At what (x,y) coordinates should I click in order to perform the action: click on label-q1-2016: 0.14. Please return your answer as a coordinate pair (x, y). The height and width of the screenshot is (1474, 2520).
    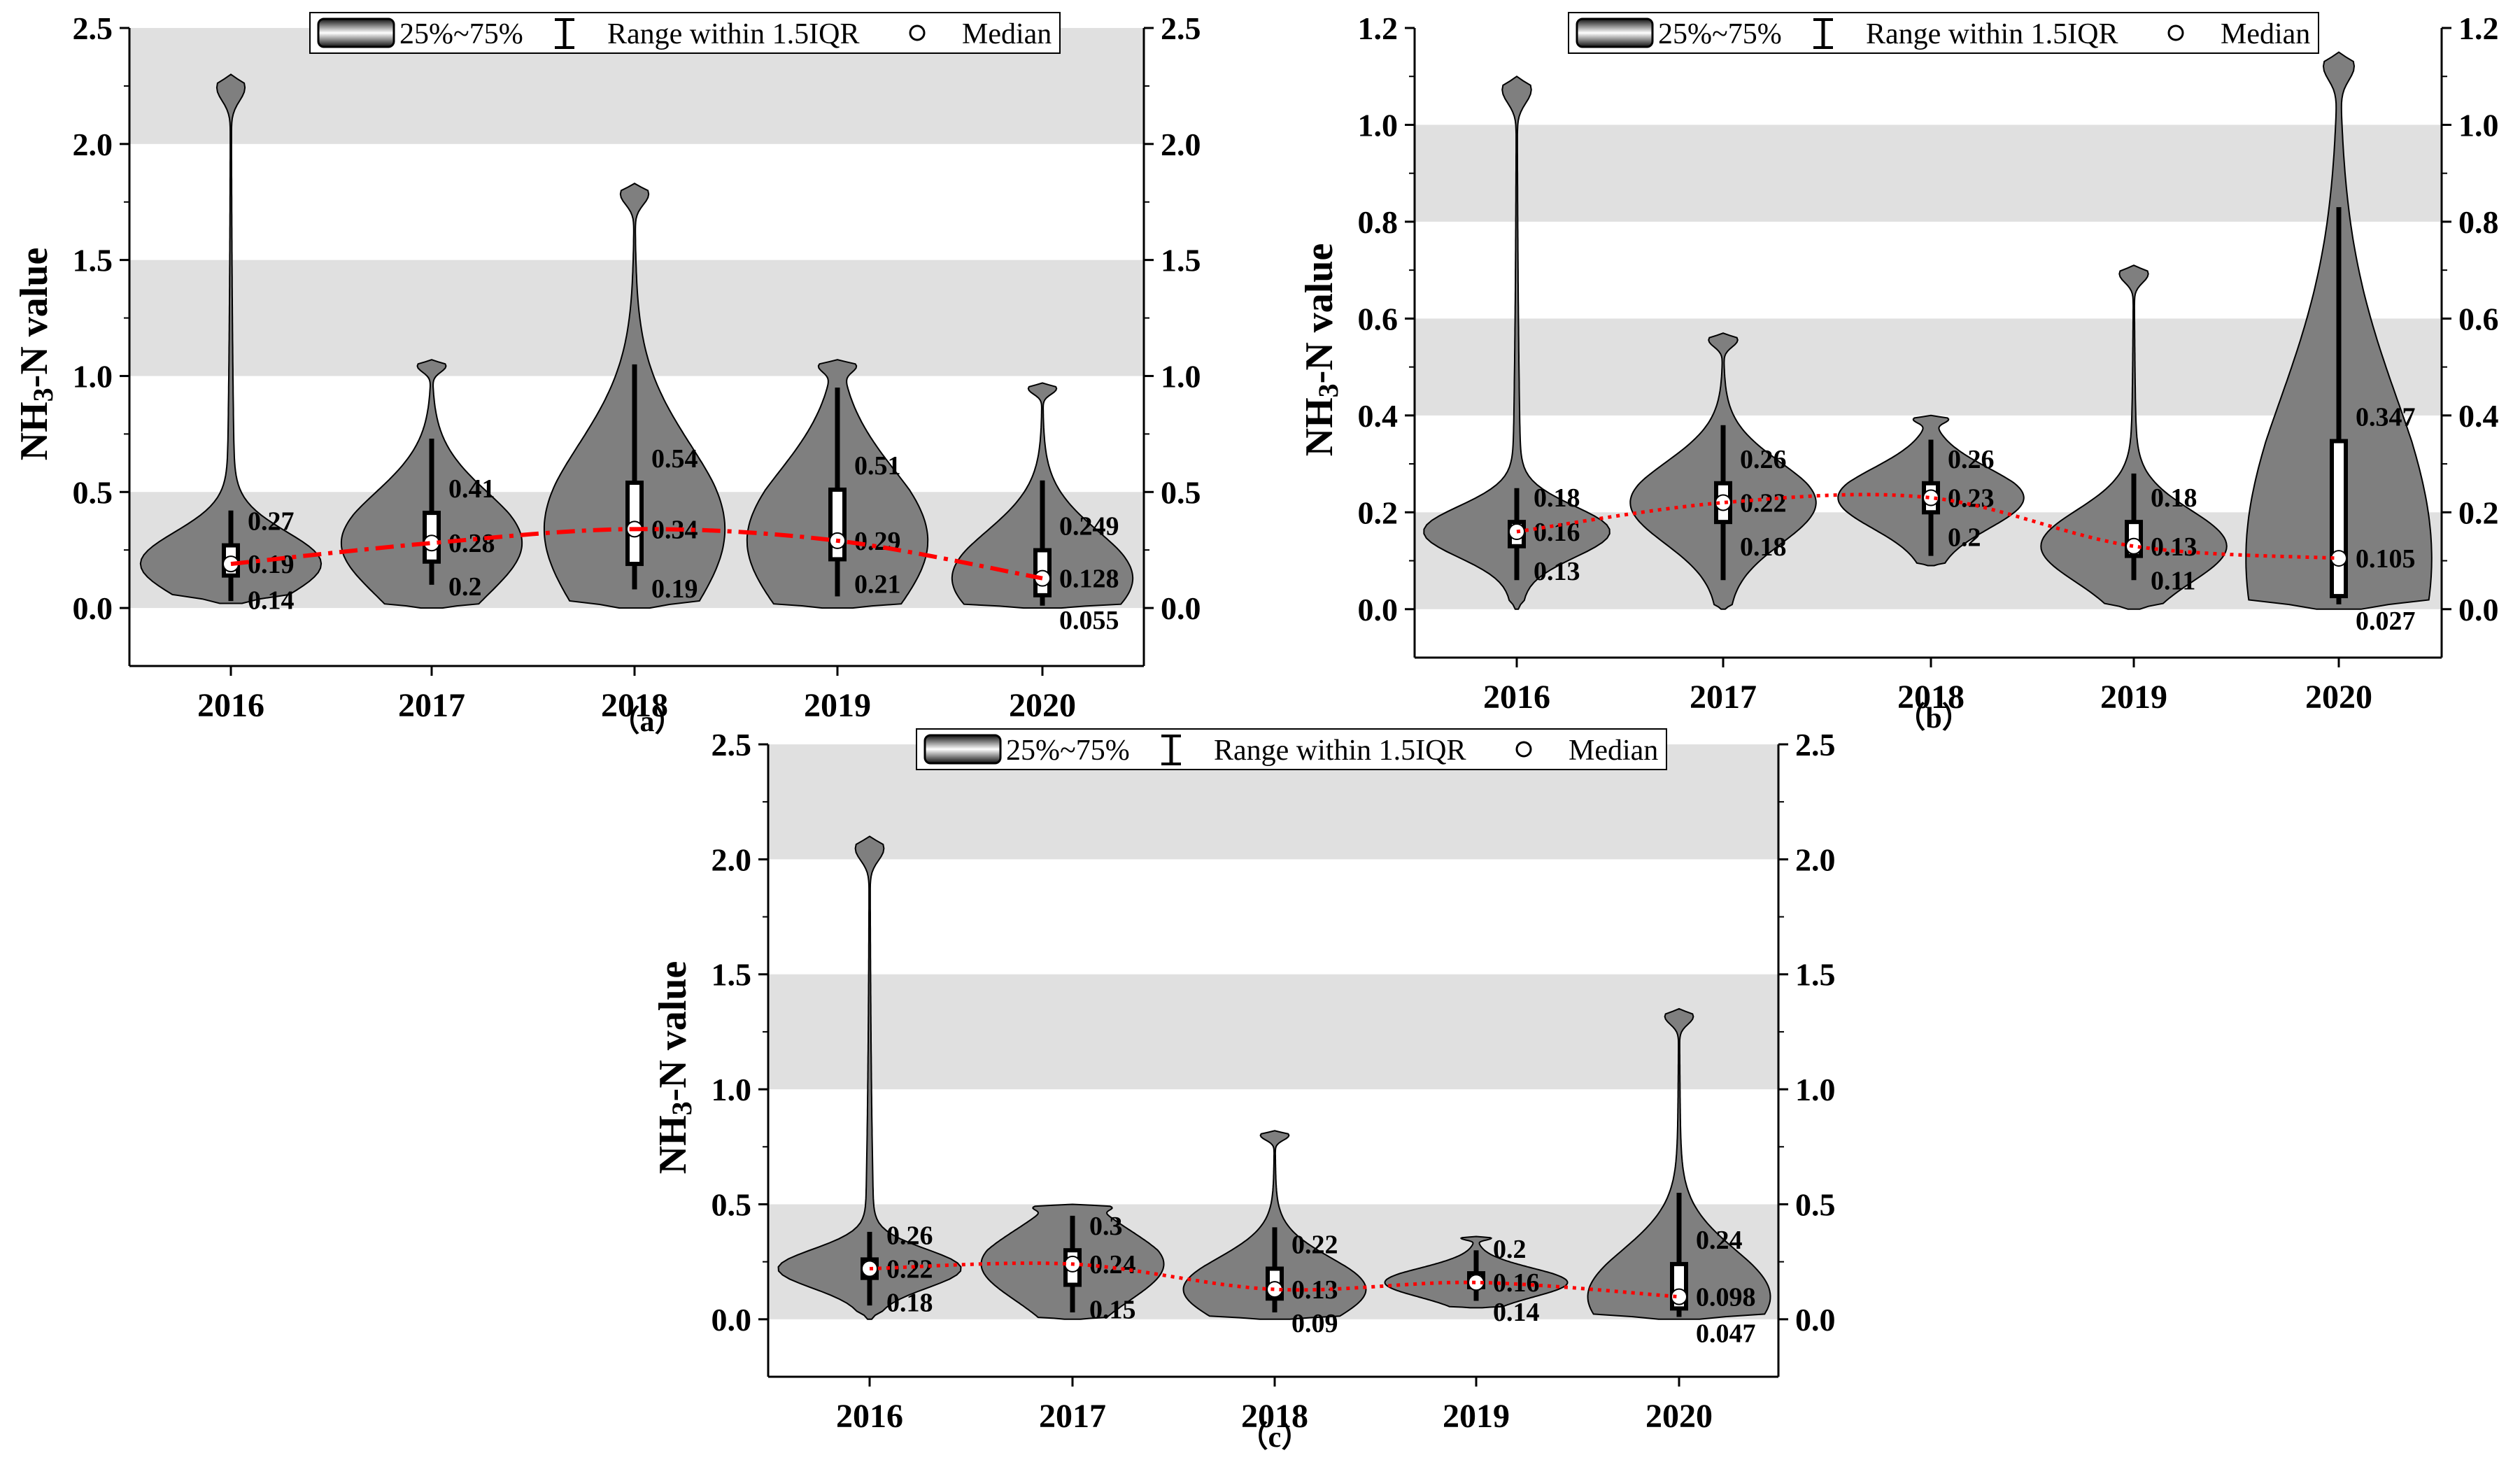
    Looking at the image, I should click on (272, 601).